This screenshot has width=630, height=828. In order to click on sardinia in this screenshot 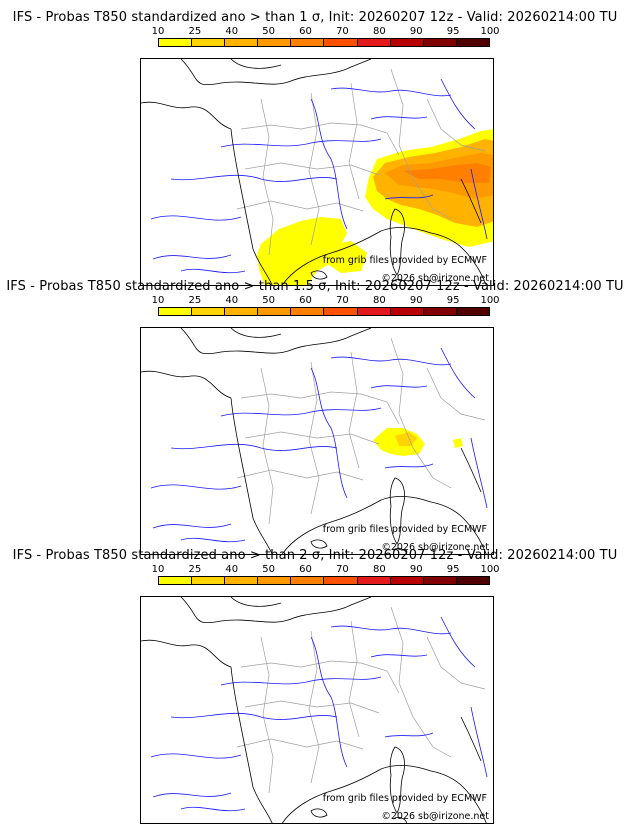, I will do `click(400, 282)`.